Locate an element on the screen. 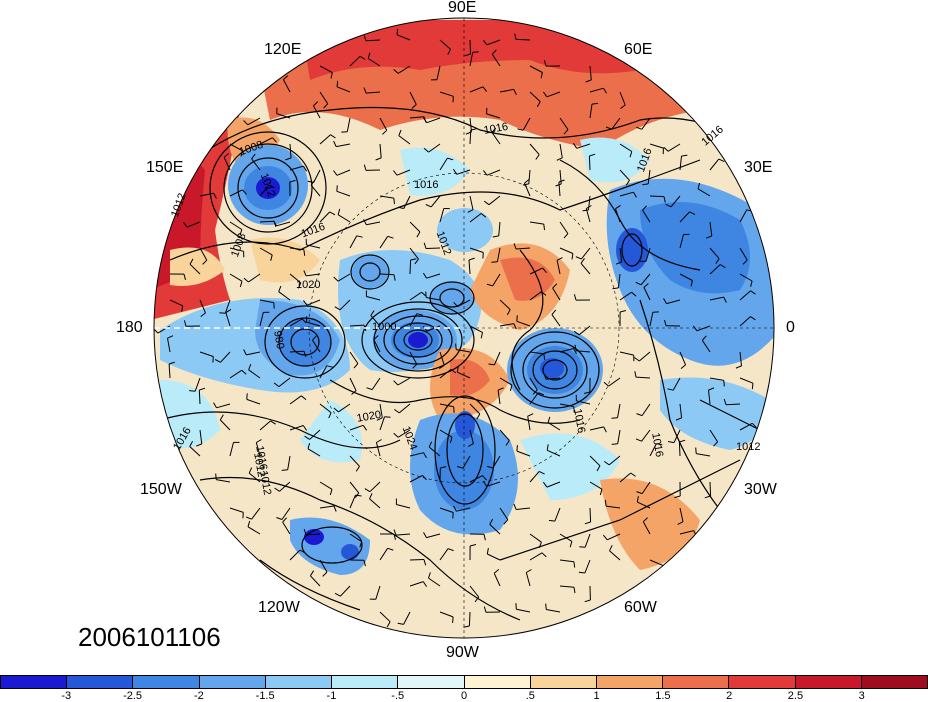 This screenshot has width=928, height=702. colorbar-tick-label: -2.5 is located at coordinates (133, 696).